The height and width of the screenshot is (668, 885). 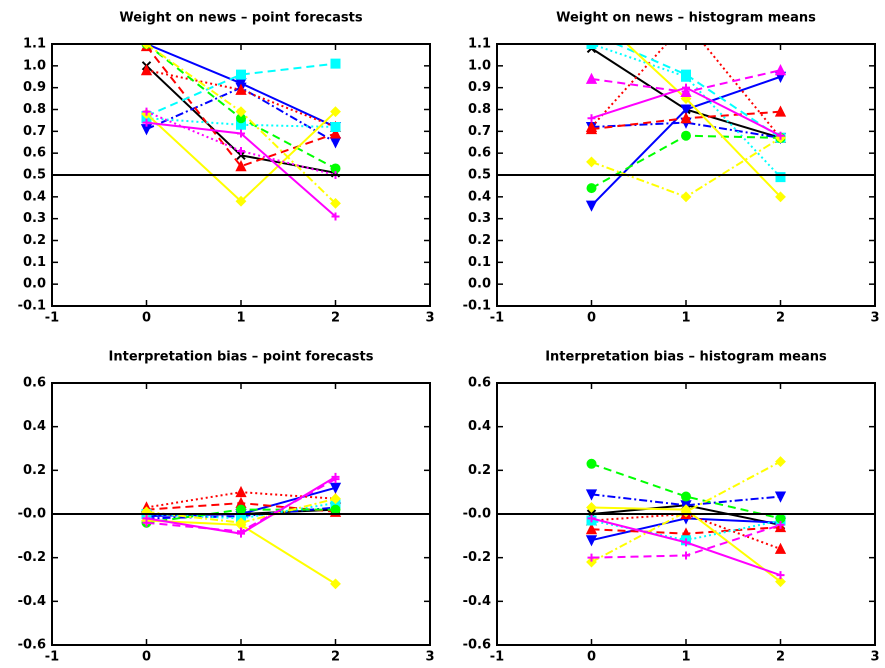 I want to click on x-tick-label: -1, so click(x=497, y=657).